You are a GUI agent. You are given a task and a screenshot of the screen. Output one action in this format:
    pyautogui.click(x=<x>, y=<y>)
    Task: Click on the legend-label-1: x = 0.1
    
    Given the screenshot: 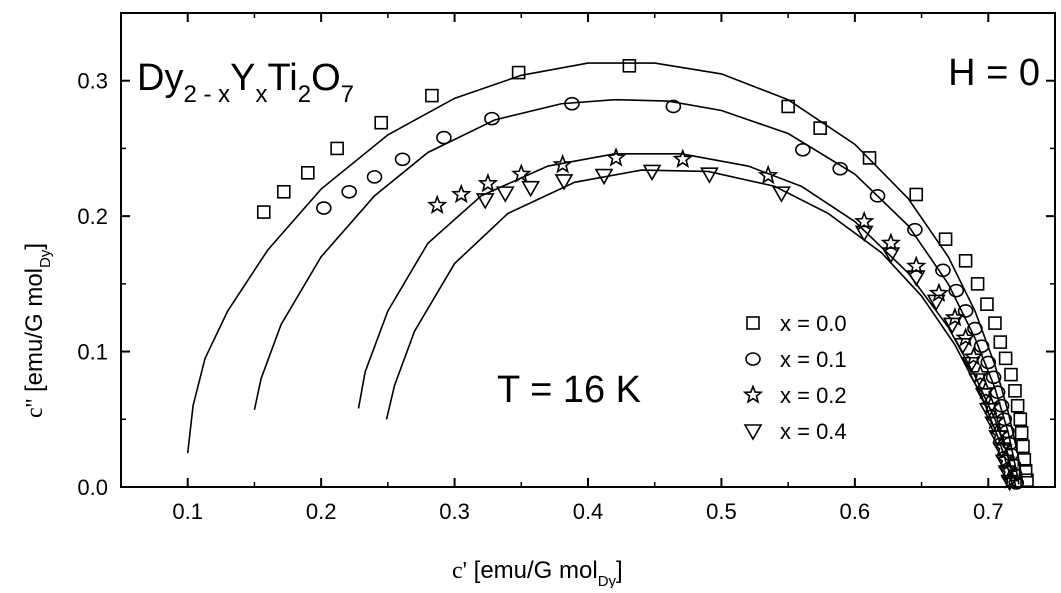 What is the action you would take?
    pyautogui.click(x=813, y=359)
    